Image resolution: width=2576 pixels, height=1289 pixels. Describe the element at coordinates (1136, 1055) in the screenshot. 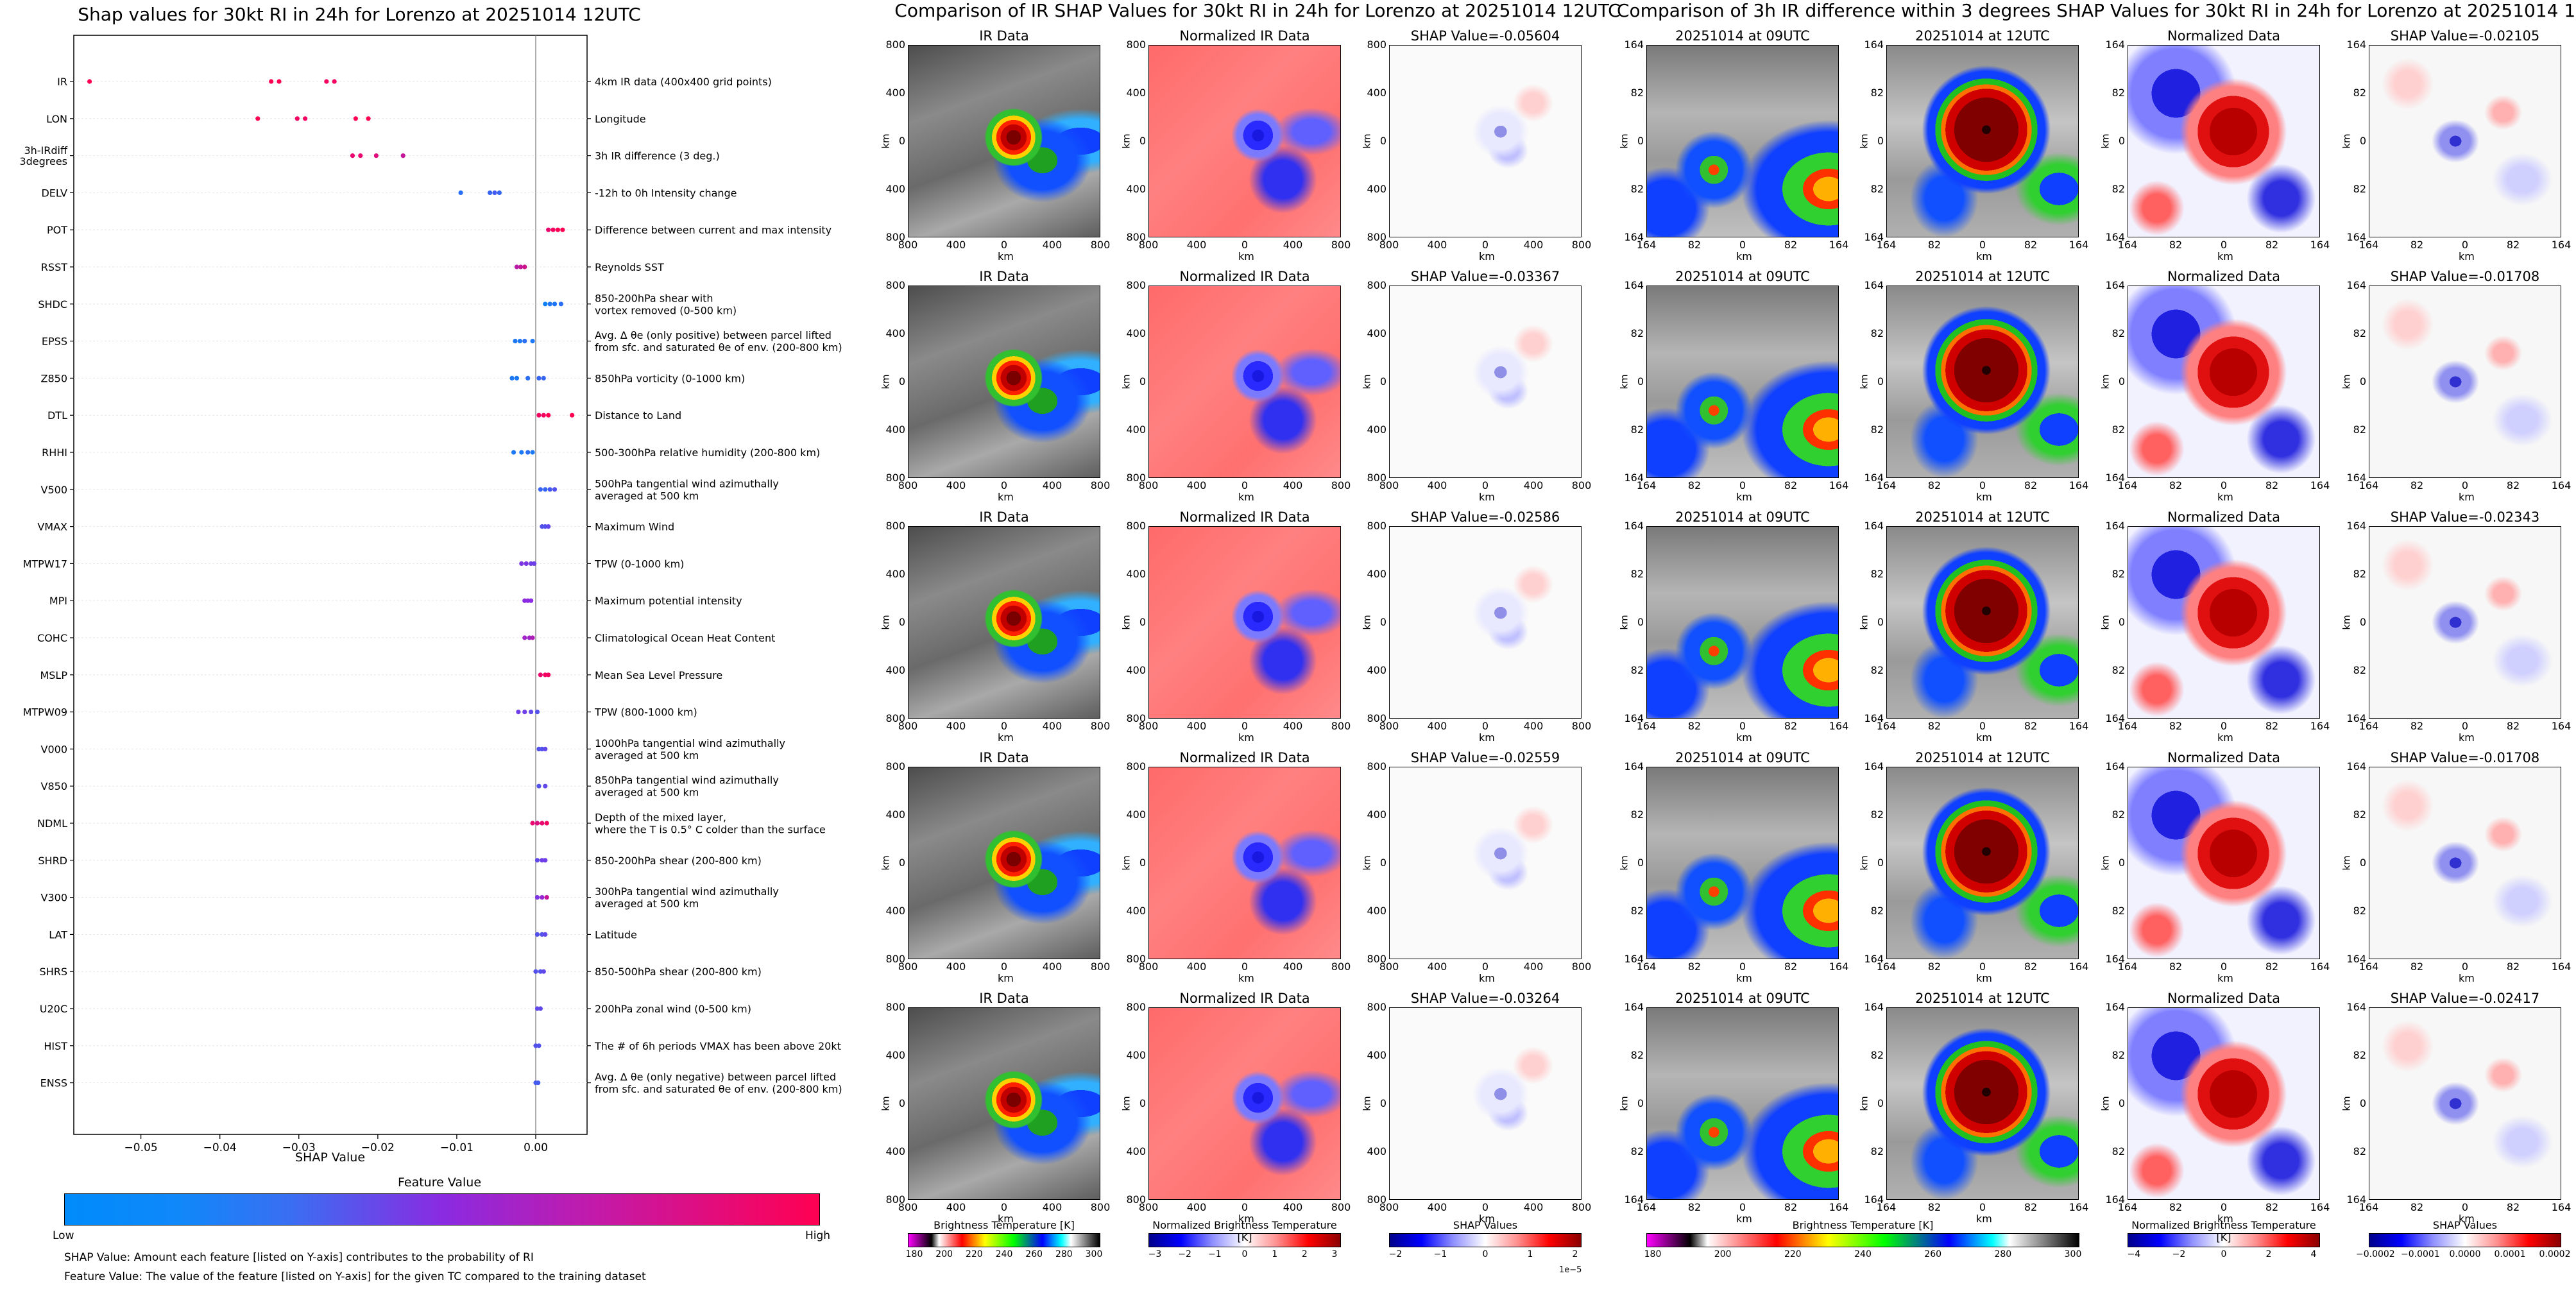

I see `y-tick-label: 400` at that location.